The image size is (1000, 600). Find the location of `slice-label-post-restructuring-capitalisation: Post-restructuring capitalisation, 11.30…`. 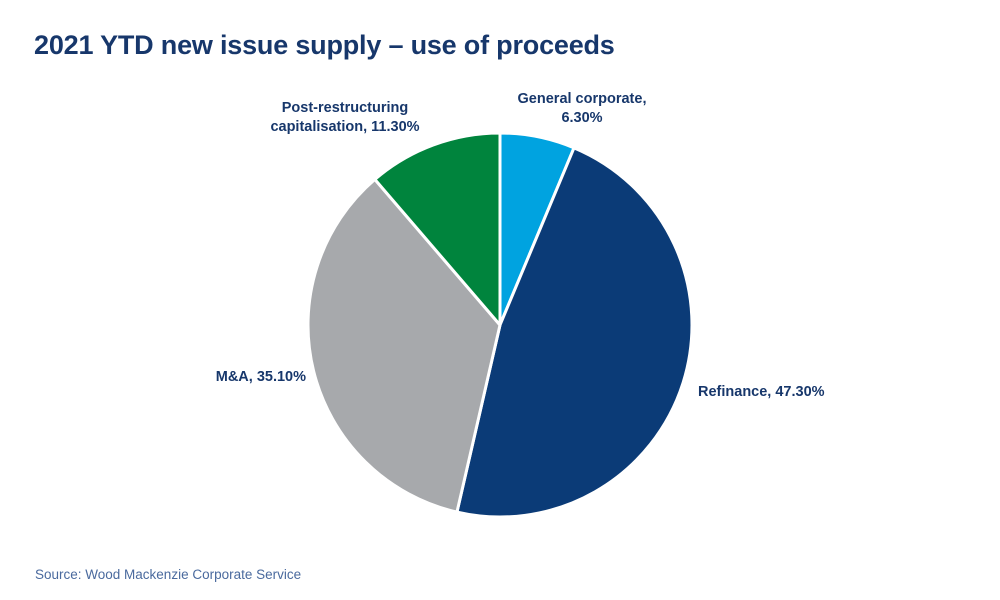

slice-label-post-restructuring-capitalisation: Post-restructuring capitalisation, 11.30… is located at coordinates (345, 118).